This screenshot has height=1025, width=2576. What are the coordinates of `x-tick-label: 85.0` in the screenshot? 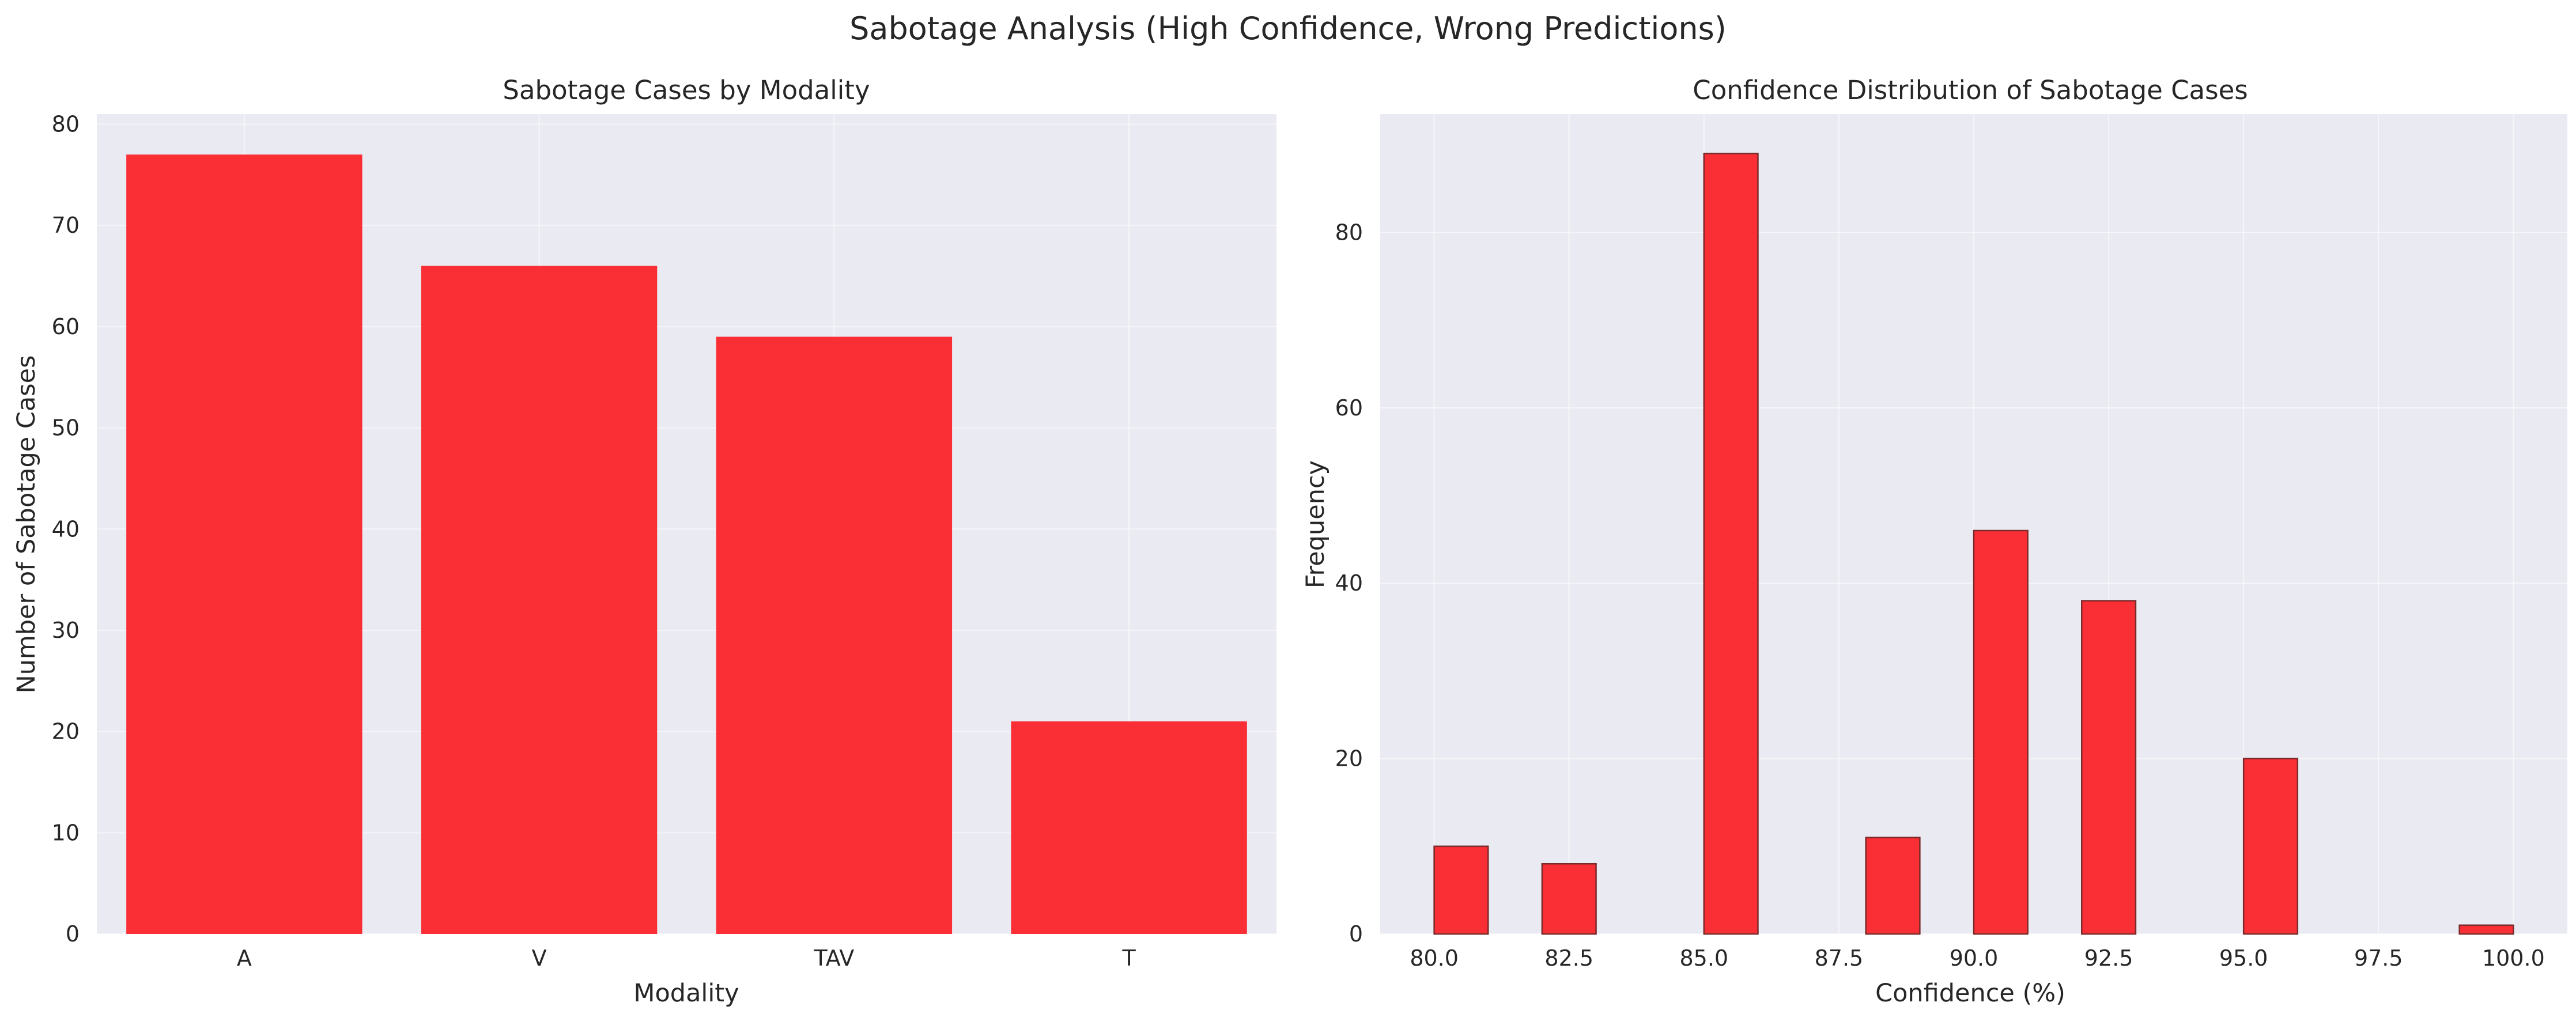 It's located at (1704, 958).